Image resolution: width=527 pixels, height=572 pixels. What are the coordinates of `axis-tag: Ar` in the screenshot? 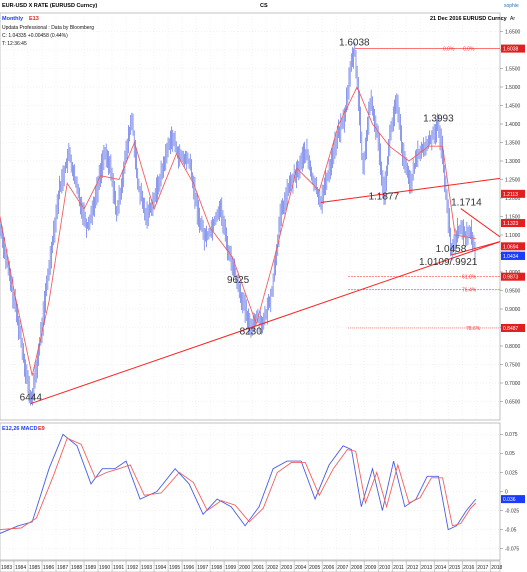 It's located at (512, 19).